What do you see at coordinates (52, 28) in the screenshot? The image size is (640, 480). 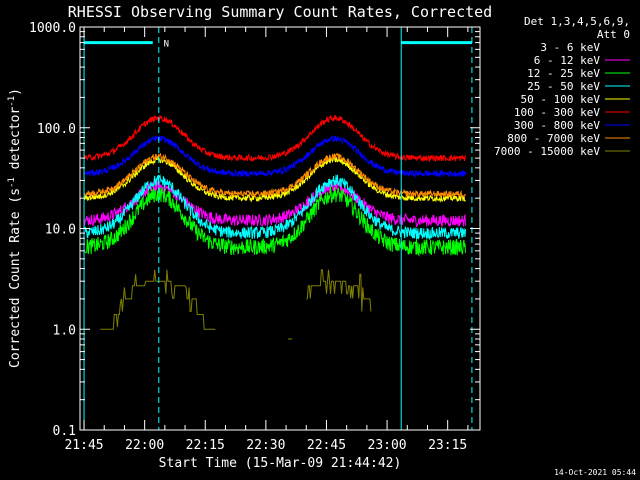 I see `y-tick-label: 1000.0` at bounding box center [52, 28].